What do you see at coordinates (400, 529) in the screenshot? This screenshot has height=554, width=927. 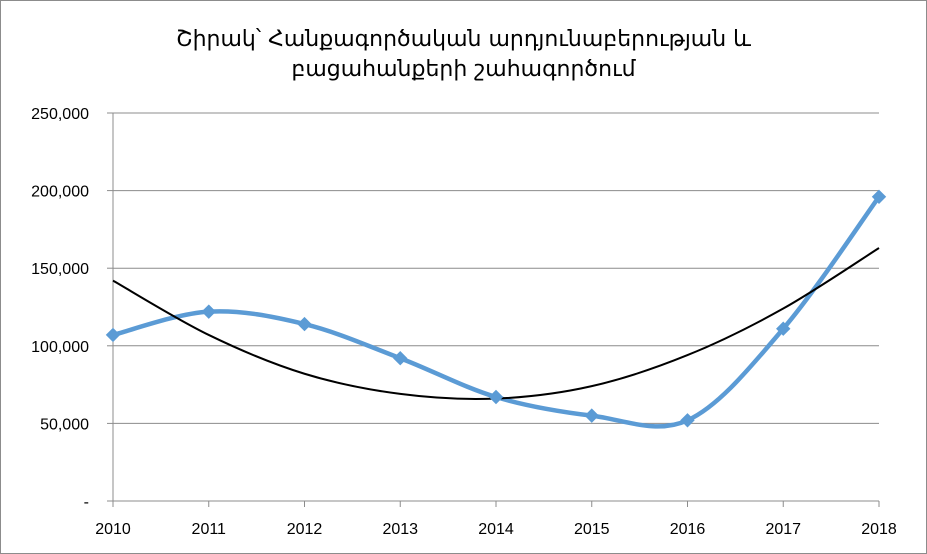 I see `x-tick-label: 2013` at bounding box center [400, 529].